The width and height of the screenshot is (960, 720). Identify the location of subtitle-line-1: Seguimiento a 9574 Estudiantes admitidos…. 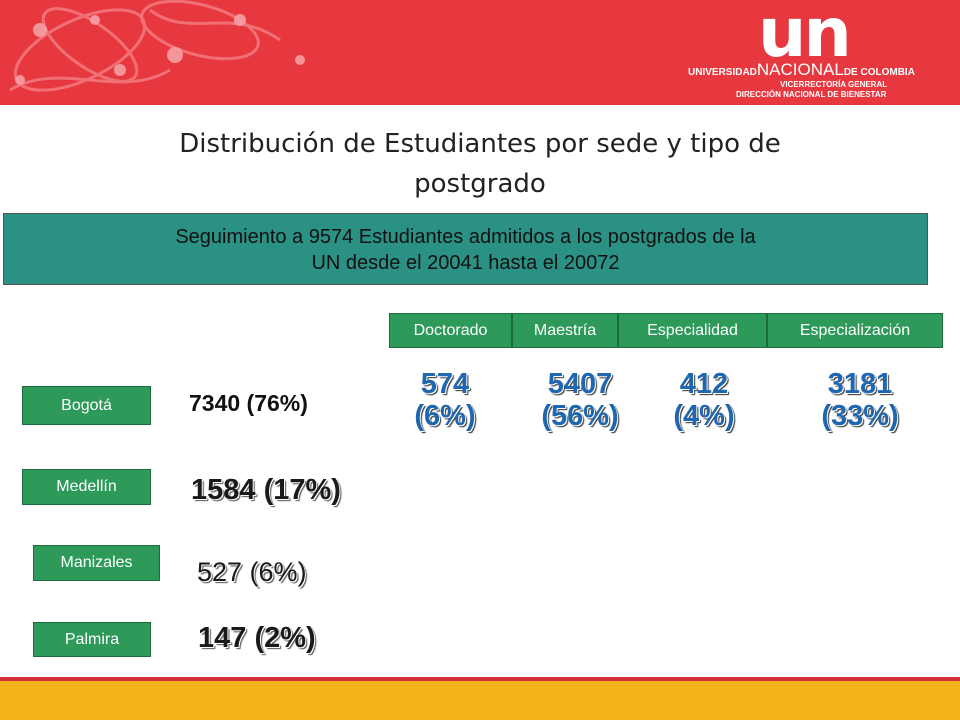
(465, 237).